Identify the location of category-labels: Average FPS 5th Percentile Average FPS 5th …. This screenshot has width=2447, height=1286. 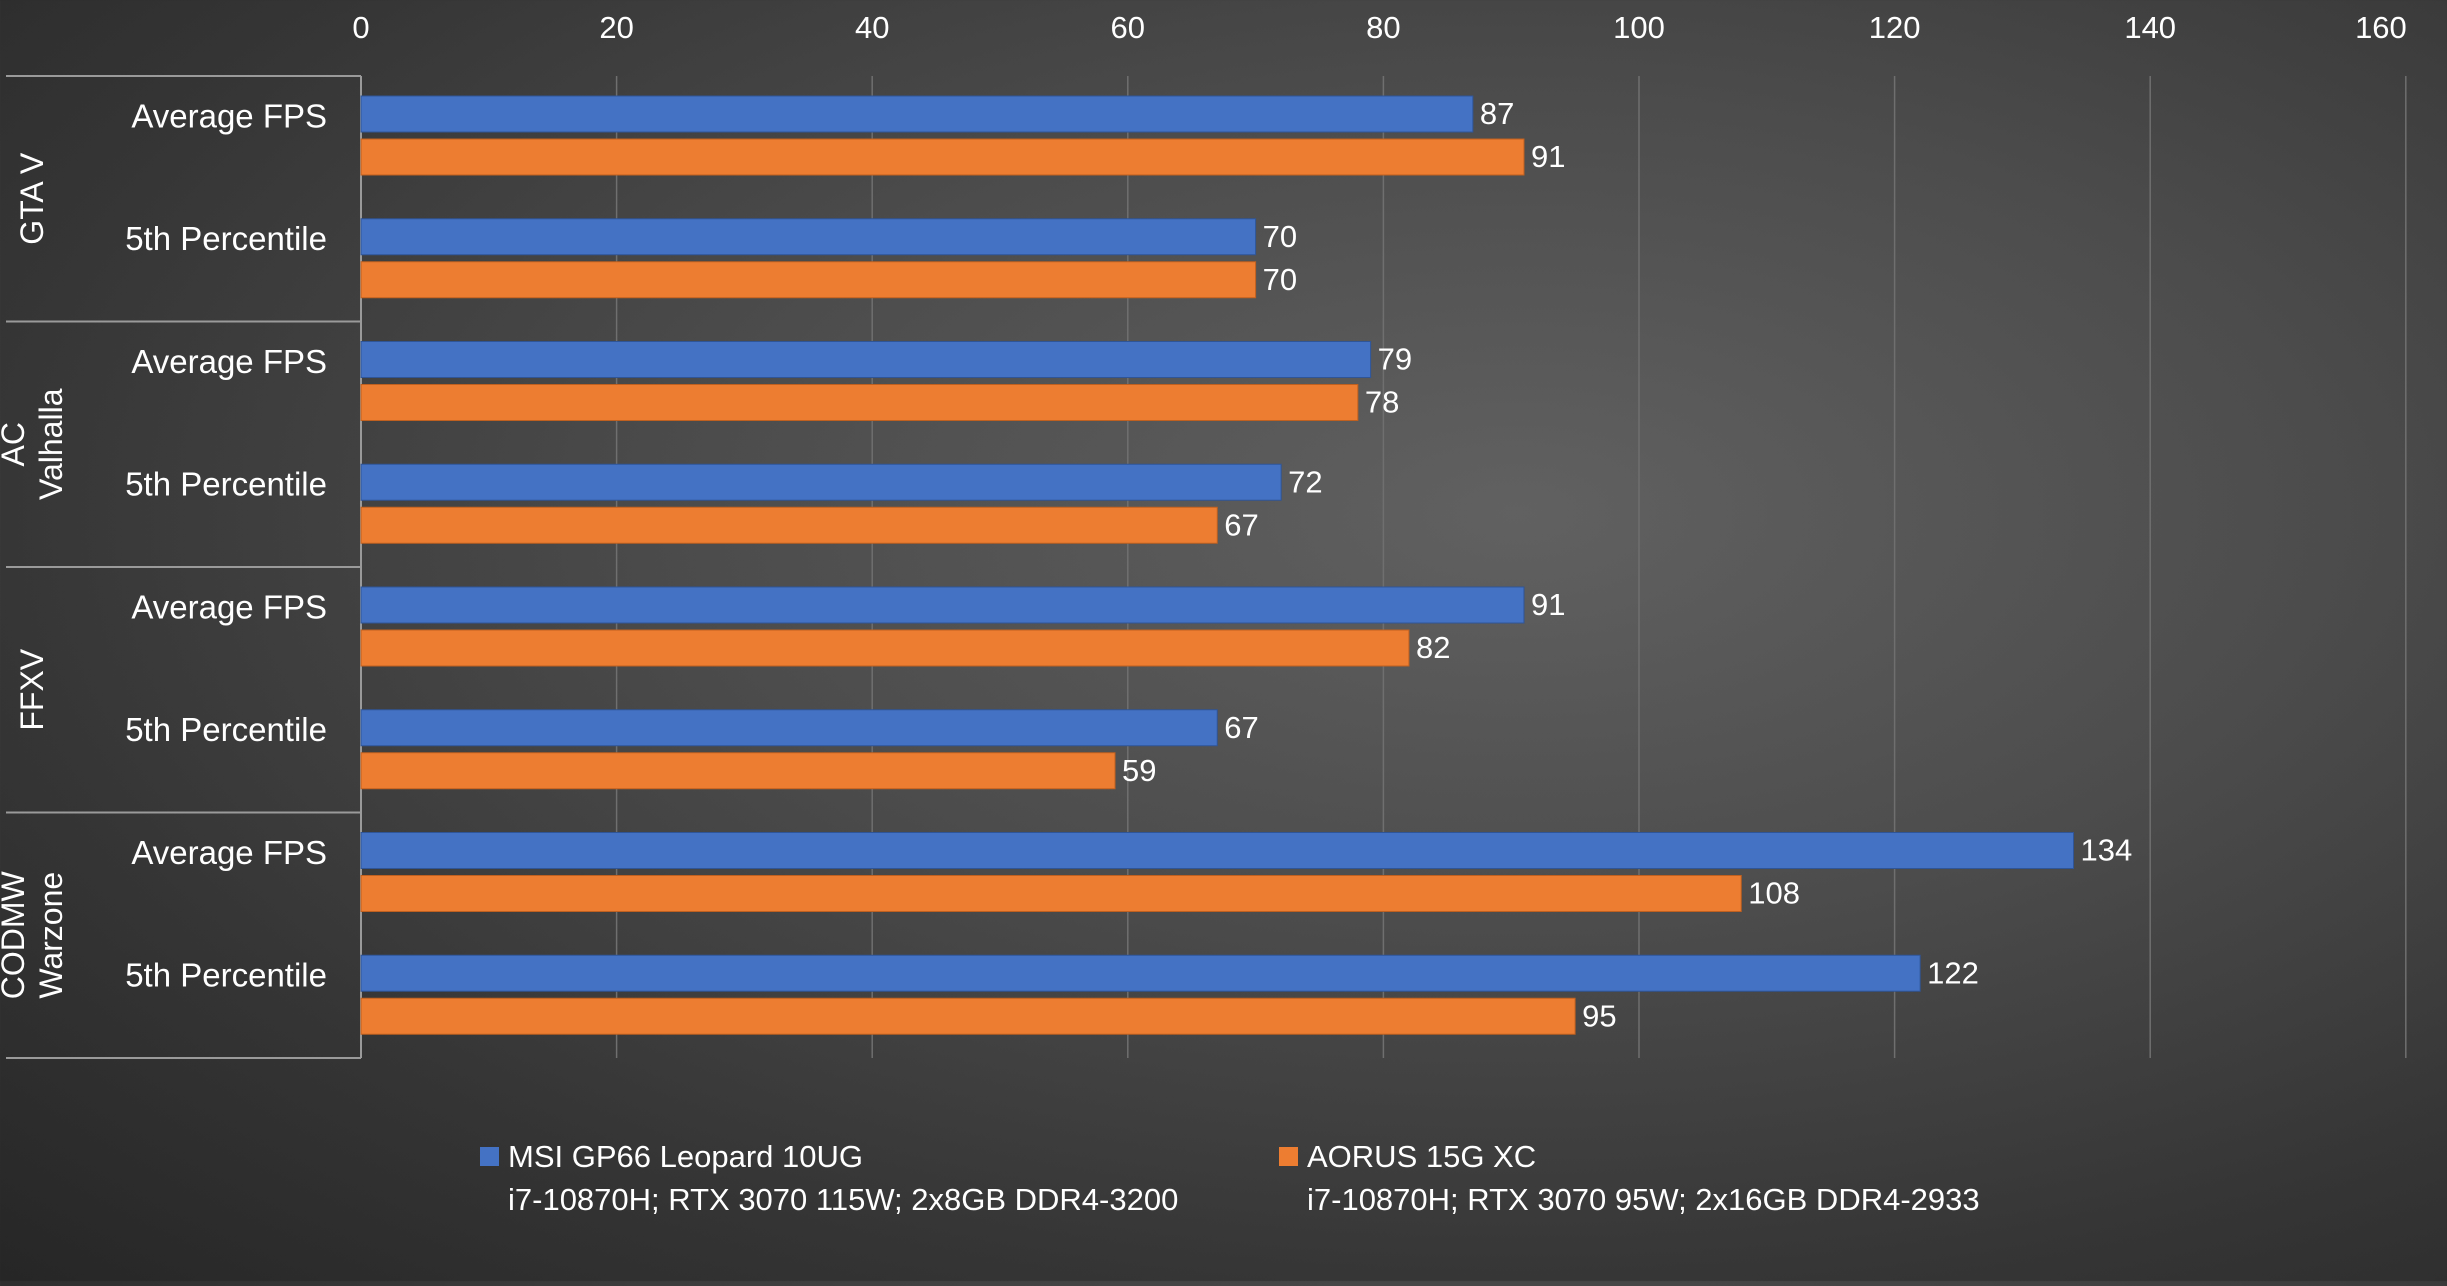
(226, 545).